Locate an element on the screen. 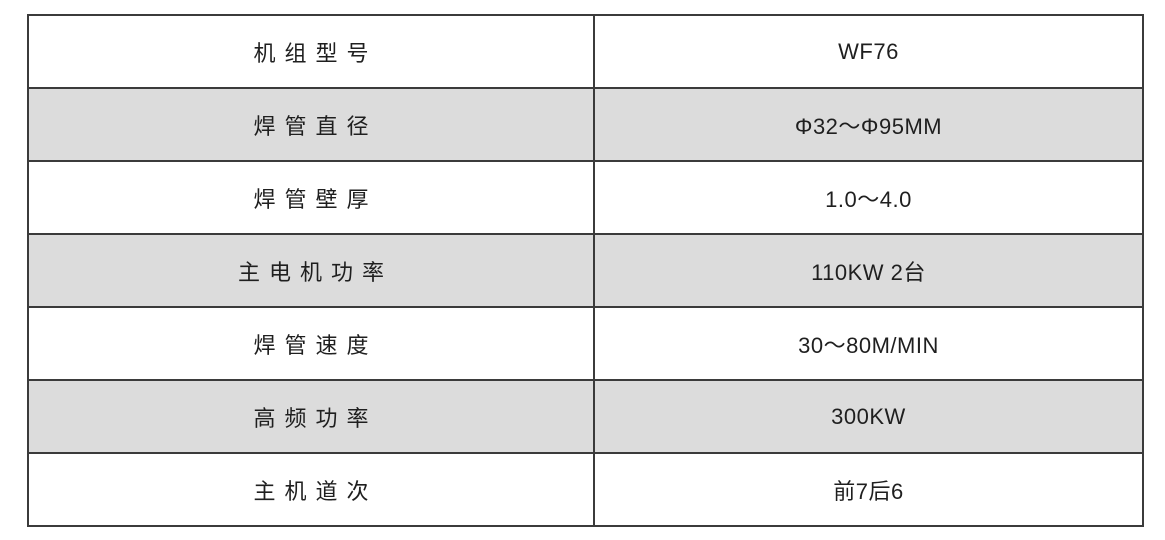 This screenshot has height=540, width=1165. table-row: 焊管速度 30～80M/MIN is located at coordinates (585, 343).